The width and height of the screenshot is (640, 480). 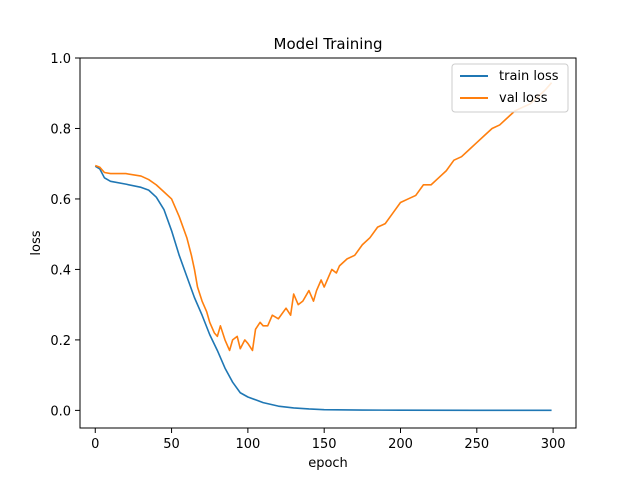 What do you see at coordinates (60, 200) in the screenshot?
I see `y-tick-label: 0.6` at bounding box center [60, 200].